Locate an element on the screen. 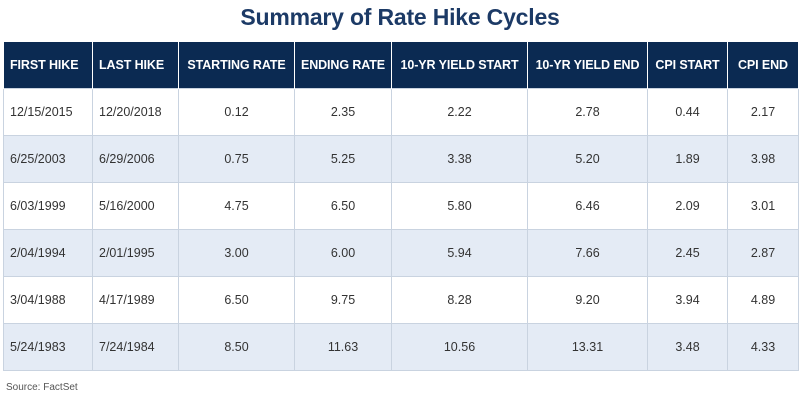 The width and height of the screenshot is (800, 400). cell-last-hike: 6/29/2006 is located at coordinates (135, 159).